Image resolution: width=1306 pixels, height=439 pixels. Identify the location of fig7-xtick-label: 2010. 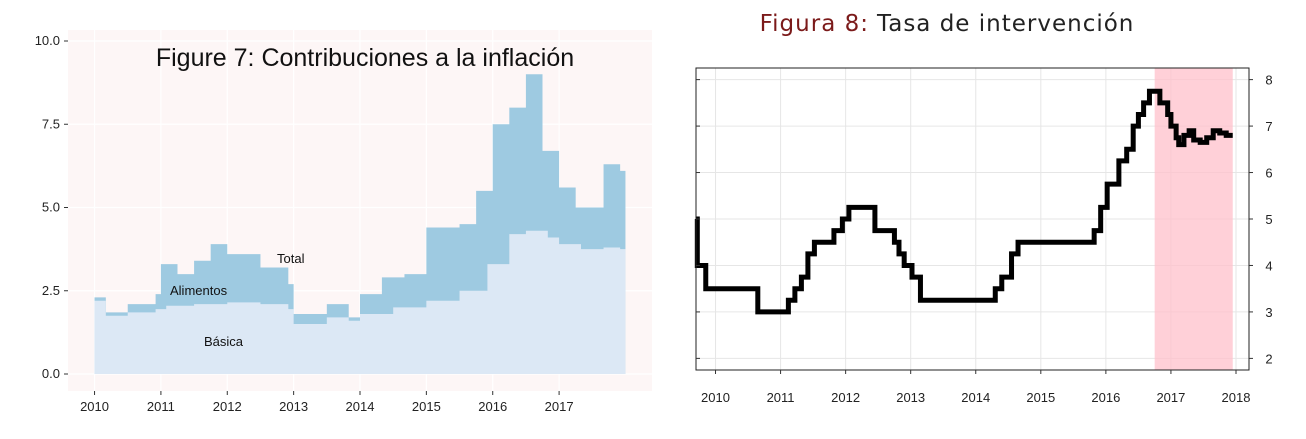
(94, 406).